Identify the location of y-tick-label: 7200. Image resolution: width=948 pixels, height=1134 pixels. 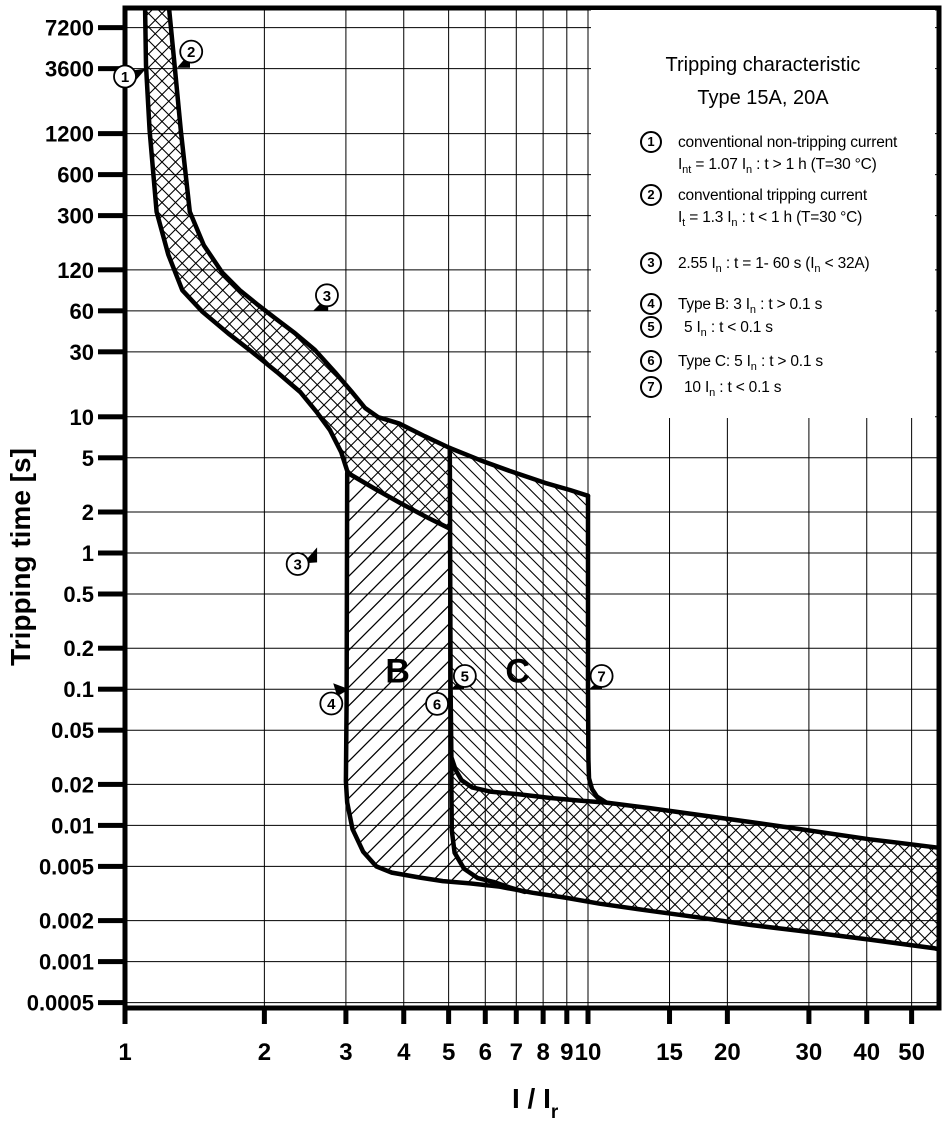
(69, 28).